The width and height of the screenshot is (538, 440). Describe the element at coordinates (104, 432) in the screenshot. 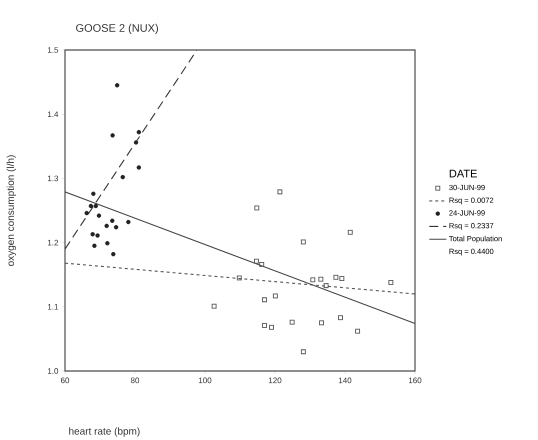

I see `x-axis-title: heart rate (bpm)` at that location.